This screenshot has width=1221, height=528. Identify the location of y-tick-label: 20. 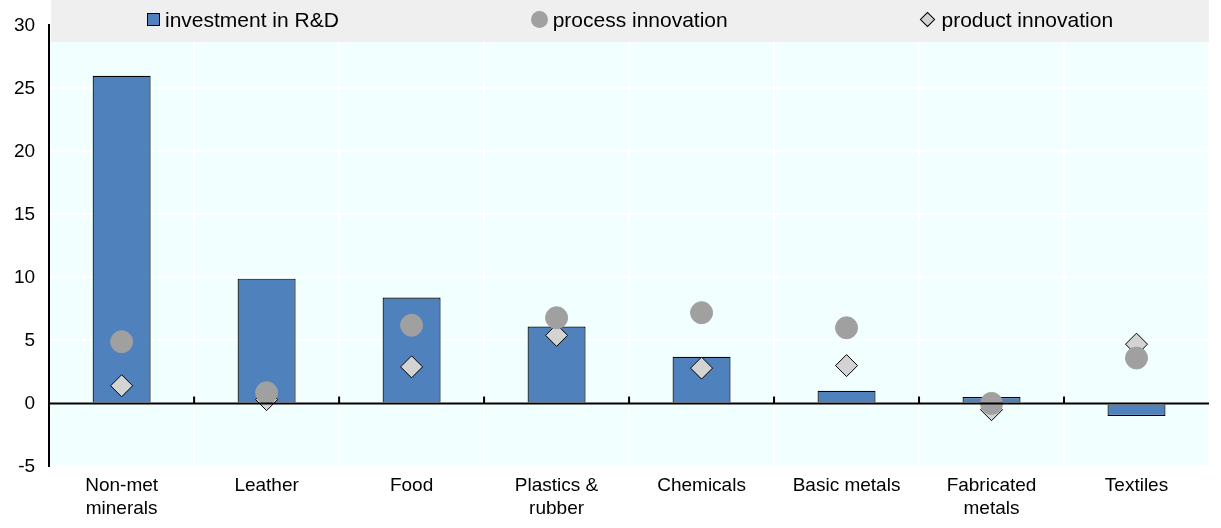
(24, 150).